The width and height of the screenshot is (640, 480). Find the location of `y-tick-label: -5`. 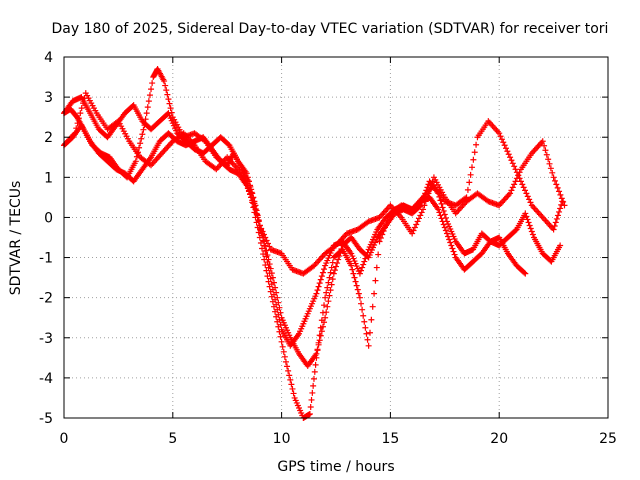

y-tick-label: -5 is located at coordinates (46, 419).